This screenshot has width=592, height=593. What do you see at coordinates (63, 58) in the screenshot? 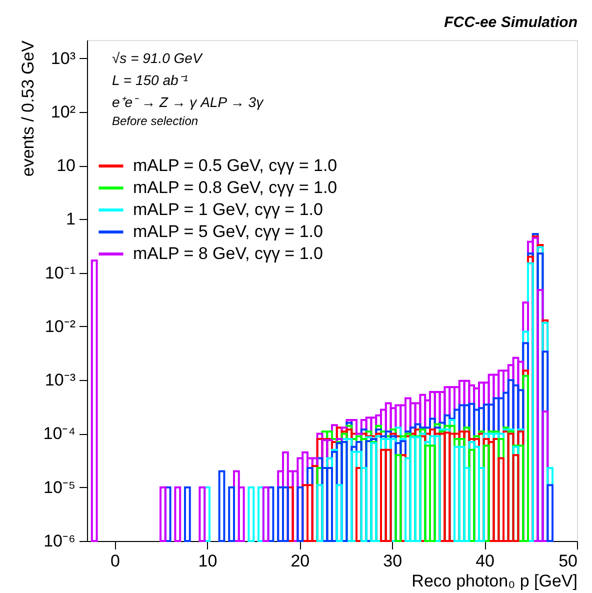
I see `y-tick-label: 10³` at bounding box center [63, 58].